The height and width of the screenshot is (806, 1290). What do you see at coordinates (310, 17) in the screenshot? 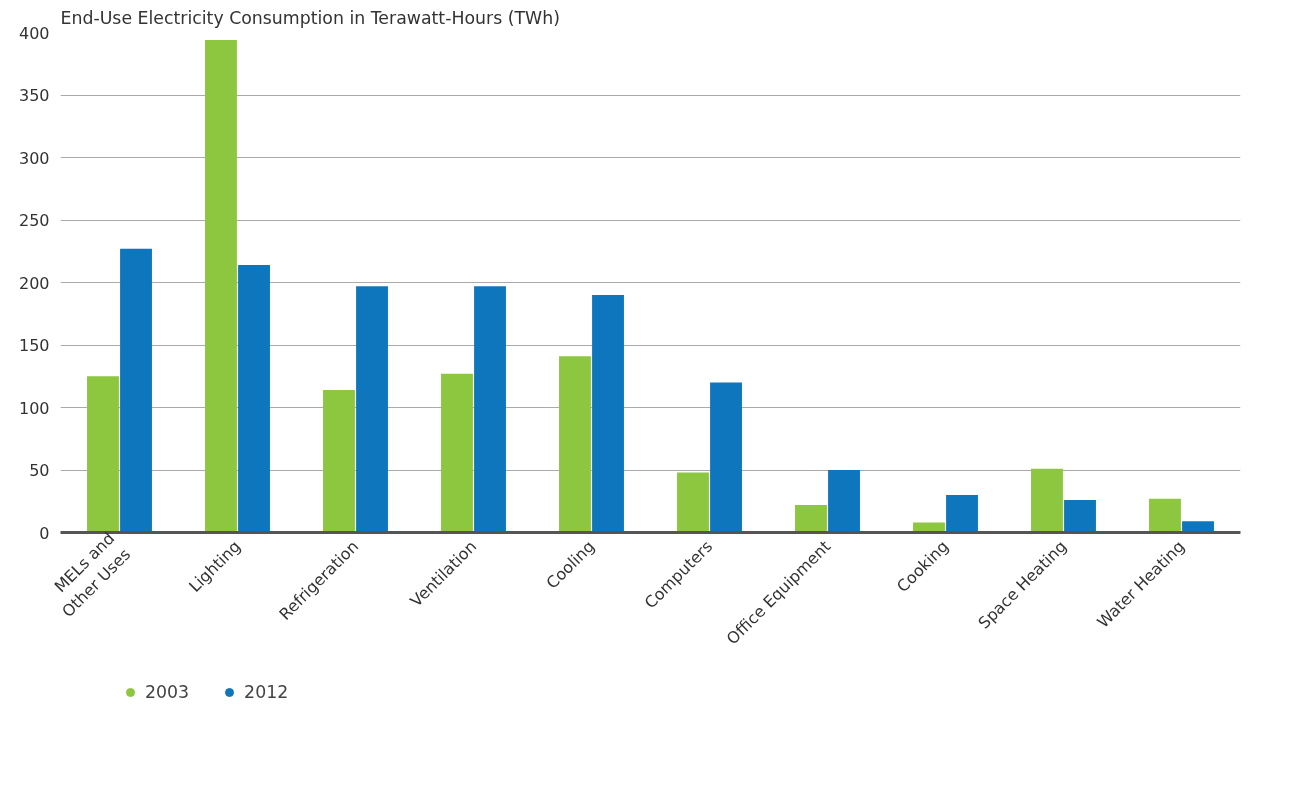
I see `chart-title: End-Use Electricity Consumption in Terawatt-Hours (TWh)` at bounding box center [310, 17].